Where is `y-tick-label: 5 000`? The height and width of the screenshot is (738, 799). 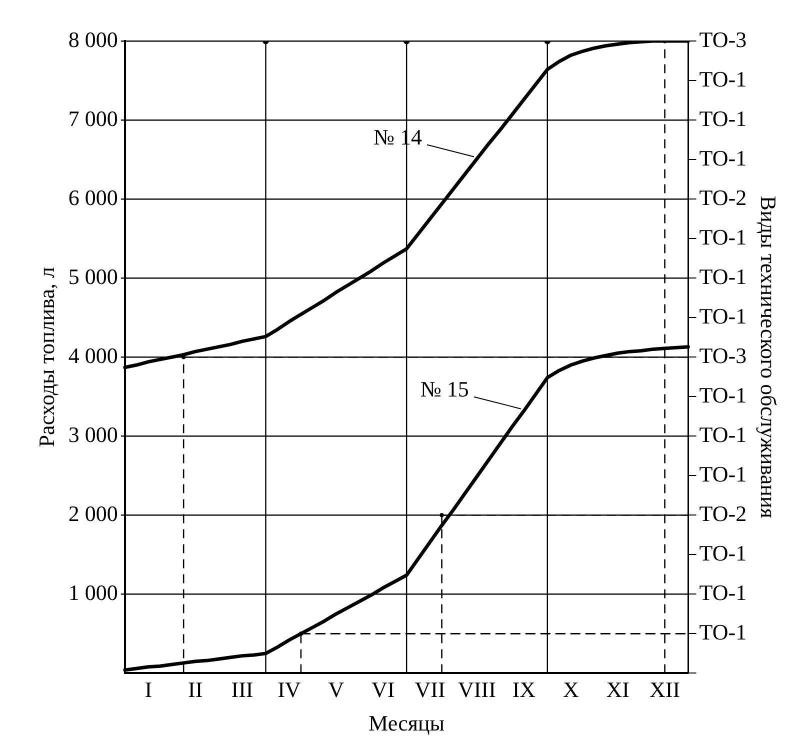 y-tick-label: 5 000 is located at coordinates (93, 276).